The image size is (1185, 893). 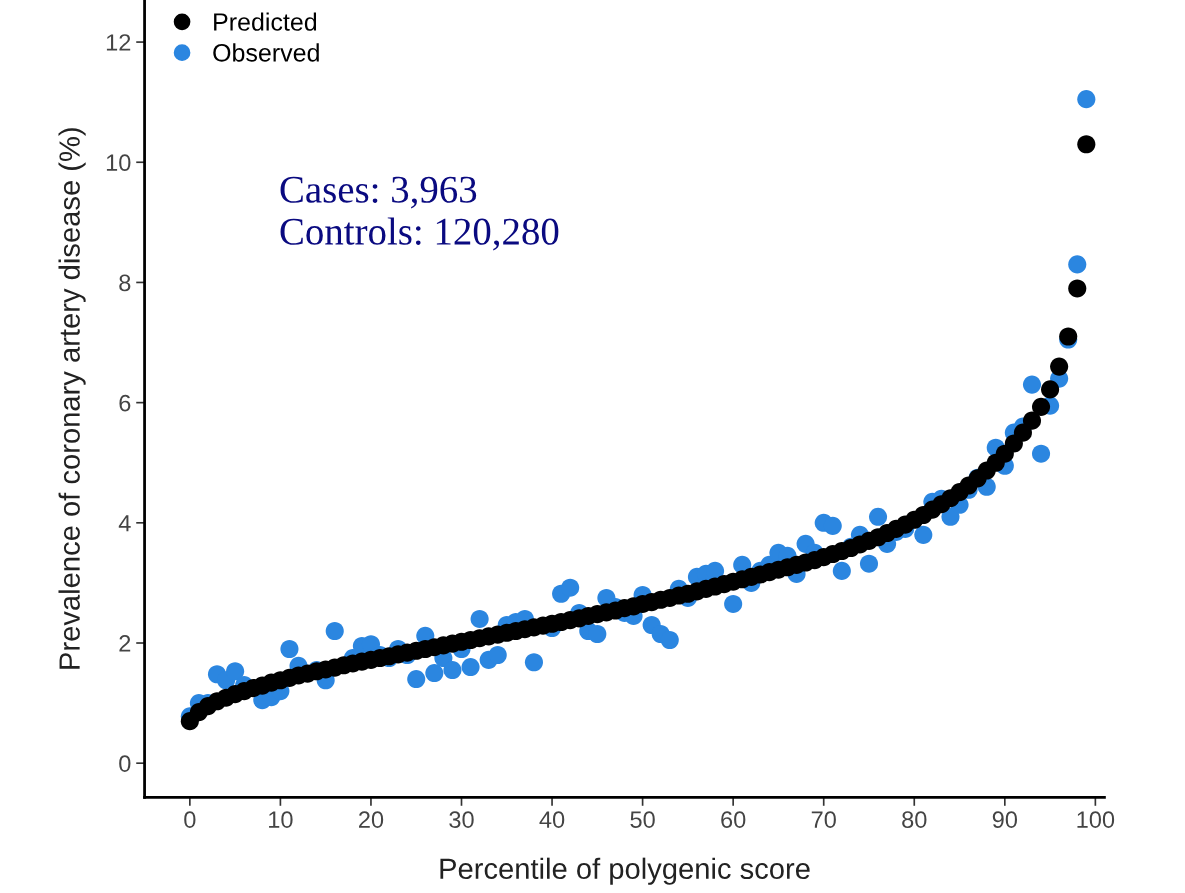 I want to click on x-tick-label: 20, so click(x=371, y=819).